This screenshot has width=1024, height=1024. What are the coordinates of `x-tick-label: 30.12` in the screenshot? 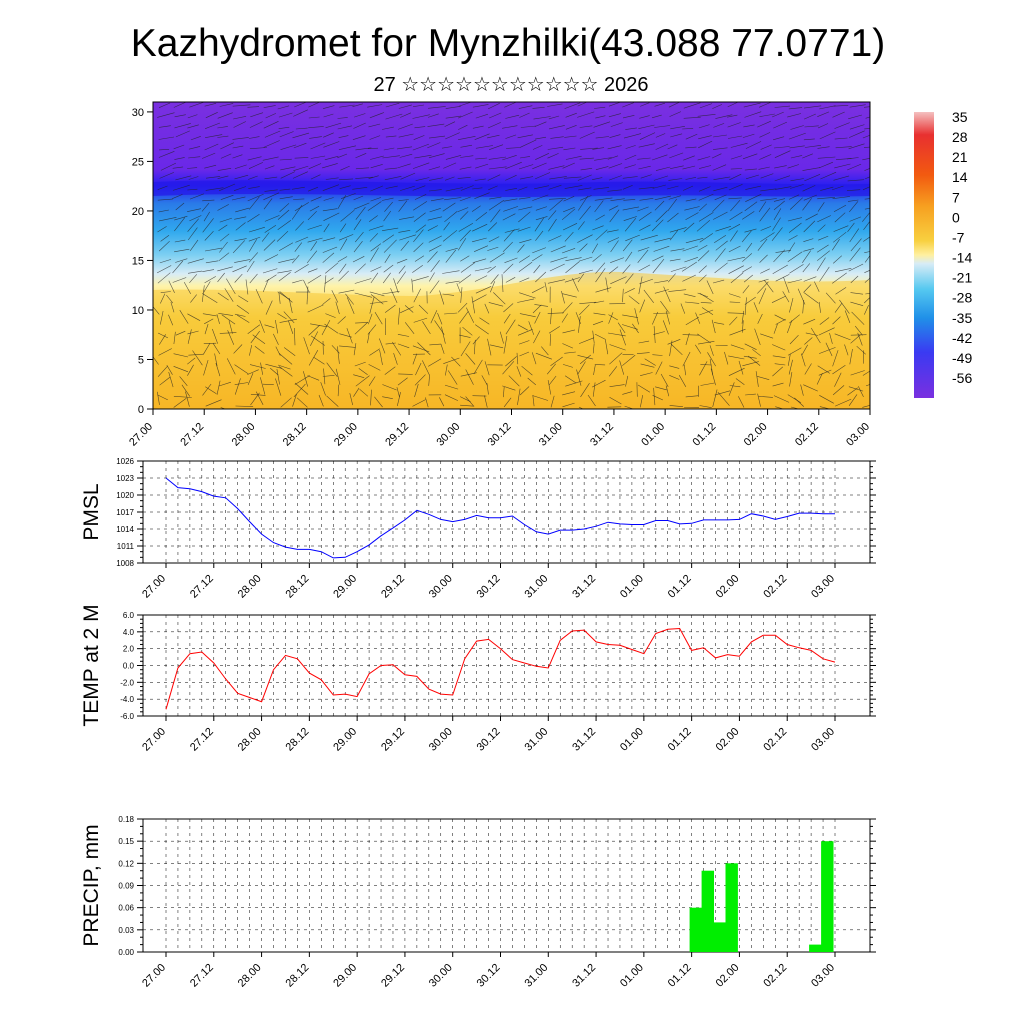 It's located at (489, 587).